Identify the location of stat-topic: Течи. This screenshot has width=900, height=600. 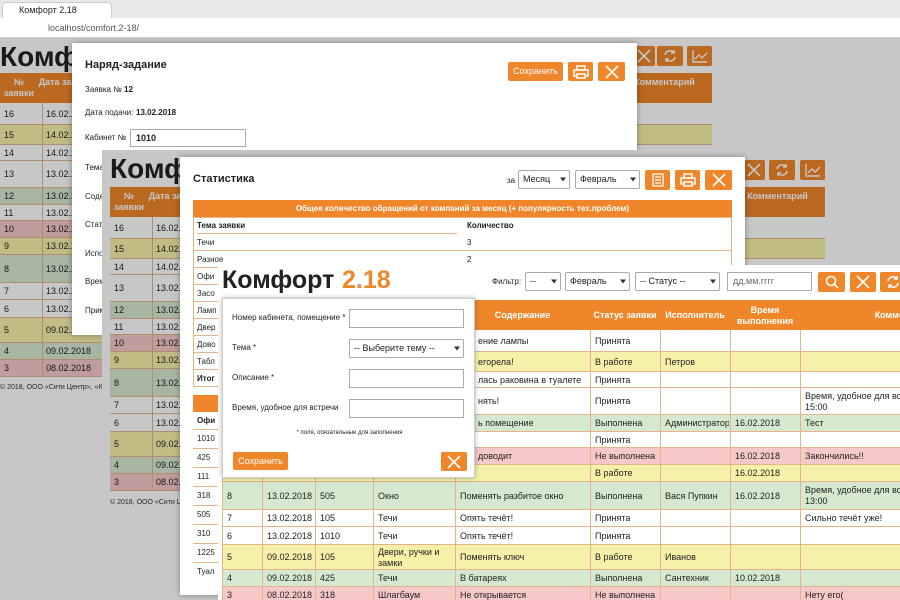
(206, 242).